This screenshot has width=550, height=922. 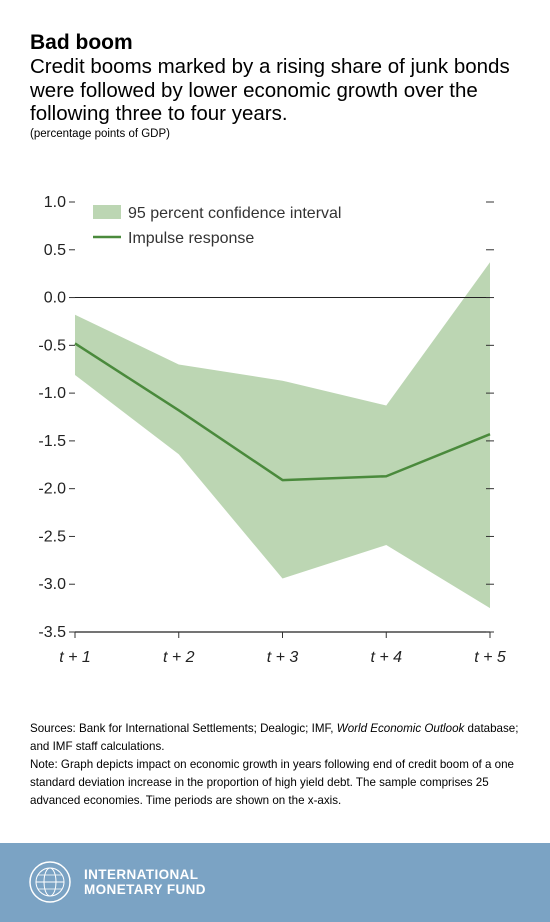 What do you see at coordinates (282, 412) in the screenshot?
I see `impulse-response-line` at bounding box center [282, 412].